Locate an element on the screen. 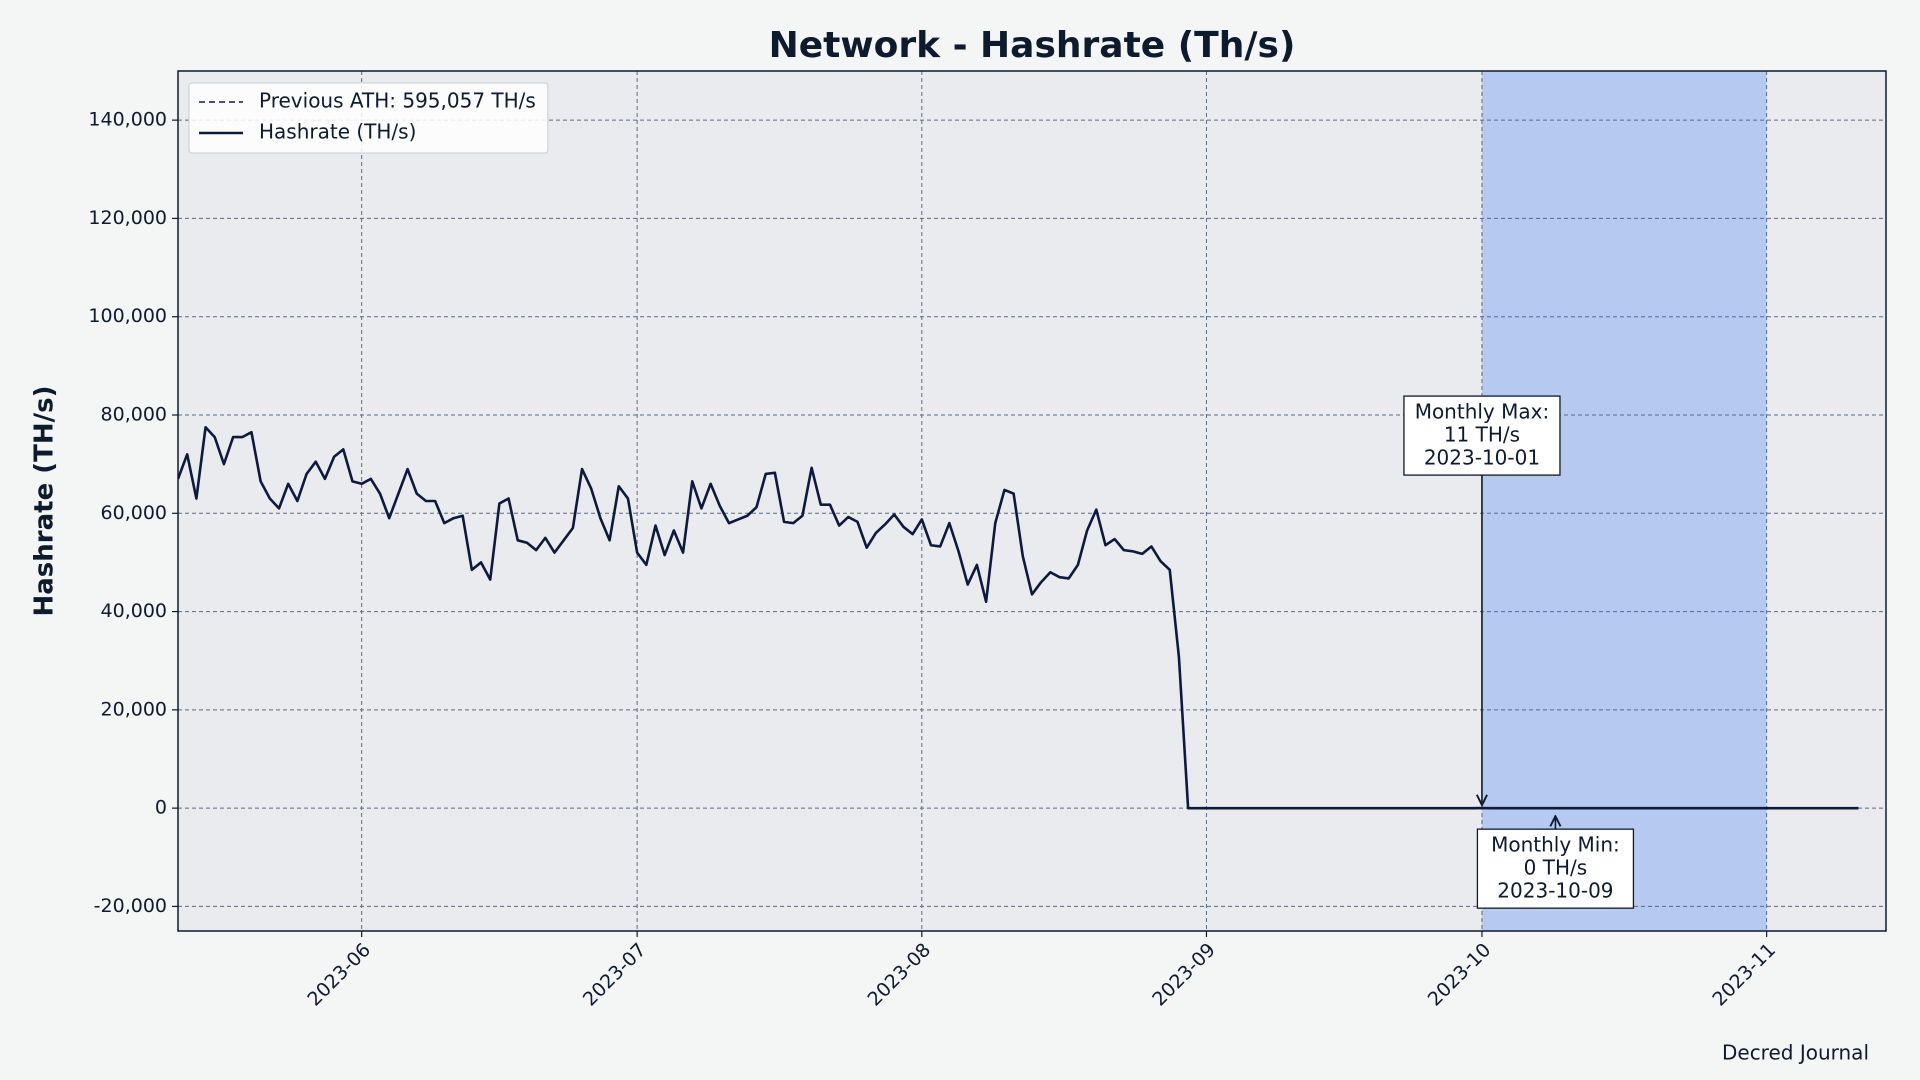 Image resolution: width=1920 pixels, height=1080 pixels. chart-title: Network - Hashrate (Th/s) is located at coordinates (1032, 45).